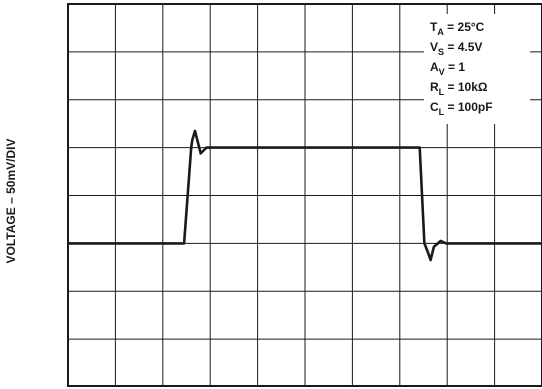 The height and width of the screenshot is (389, 542). What do you see at coordinates (457, 28) in the screenshot?
I see `condition-label: TA = 25°C` at bounding box center [457, 28].